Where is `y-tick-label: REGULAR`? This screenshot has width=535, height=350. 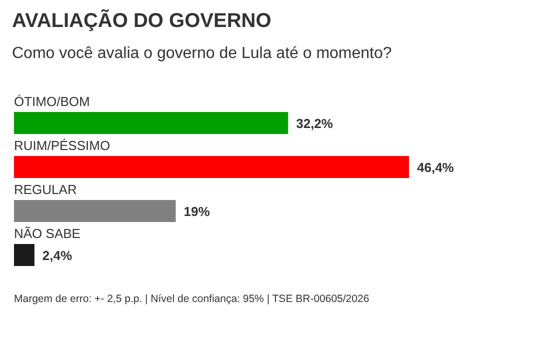 y-tick-label: REGULAR is located at coordinates (45, 189).